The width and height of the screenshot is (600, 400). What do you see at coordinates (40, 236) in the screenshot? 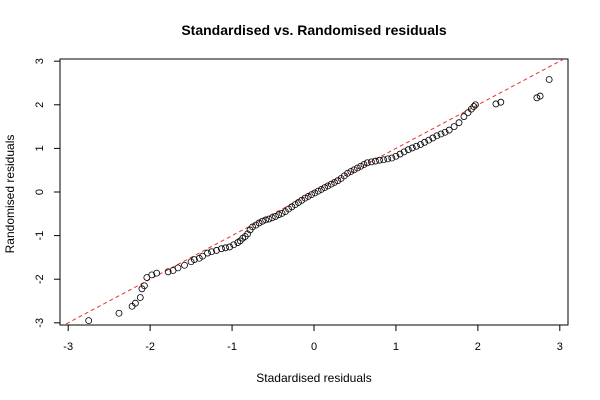
I see `y-tick-label: -1` at bounding box center [40, 236].